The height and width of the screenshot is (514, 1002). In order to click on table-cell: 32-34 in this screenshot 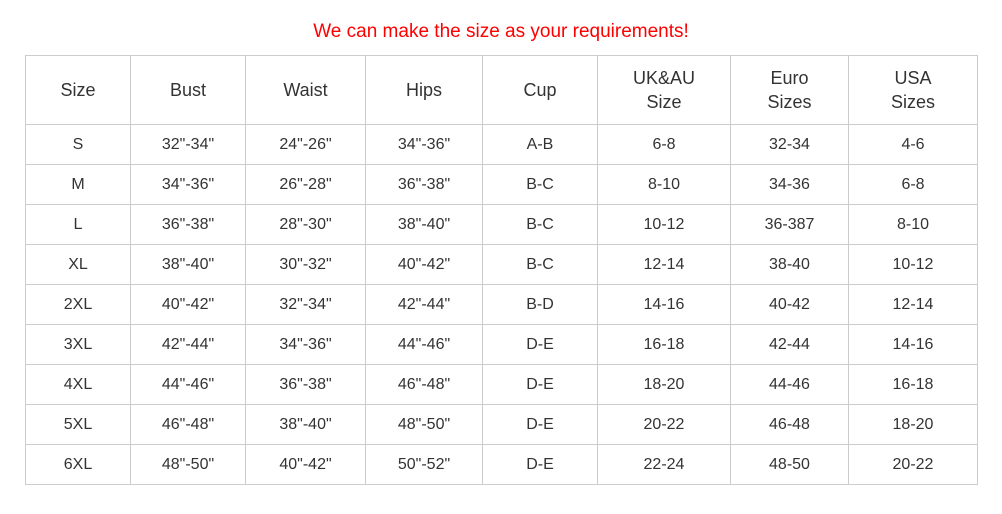, I will do `click(789, 144)`.